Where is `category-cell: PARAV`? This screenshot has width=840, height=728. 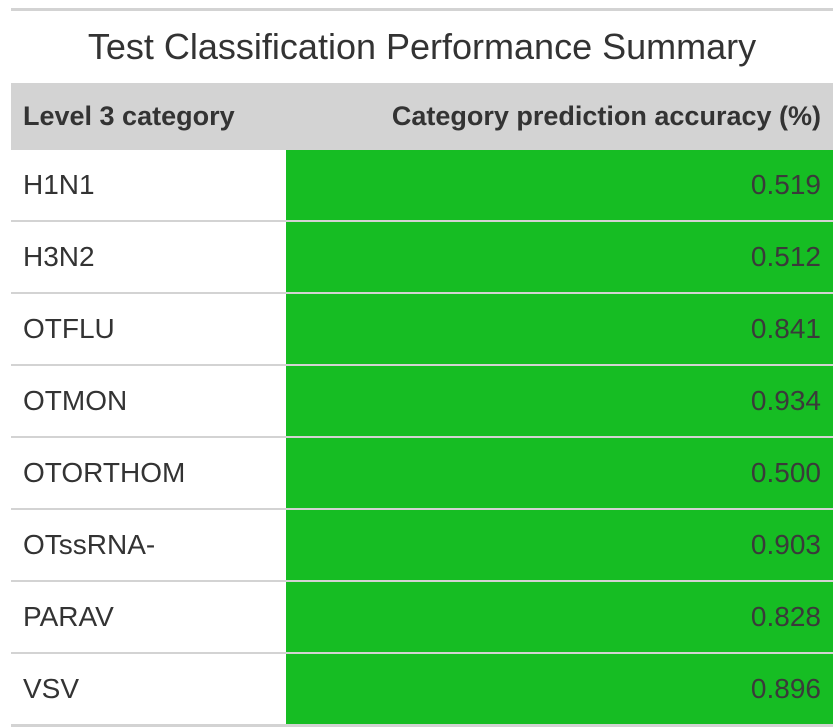
category-cell: PARAV is located at coordinates (148, 617).